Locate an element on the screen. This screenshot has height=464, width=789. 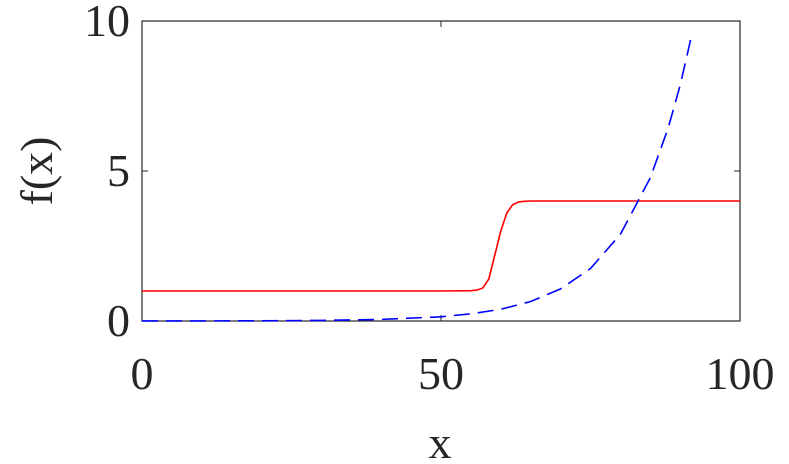
x-tick-label: 0 is located at coordinates (142, 373).